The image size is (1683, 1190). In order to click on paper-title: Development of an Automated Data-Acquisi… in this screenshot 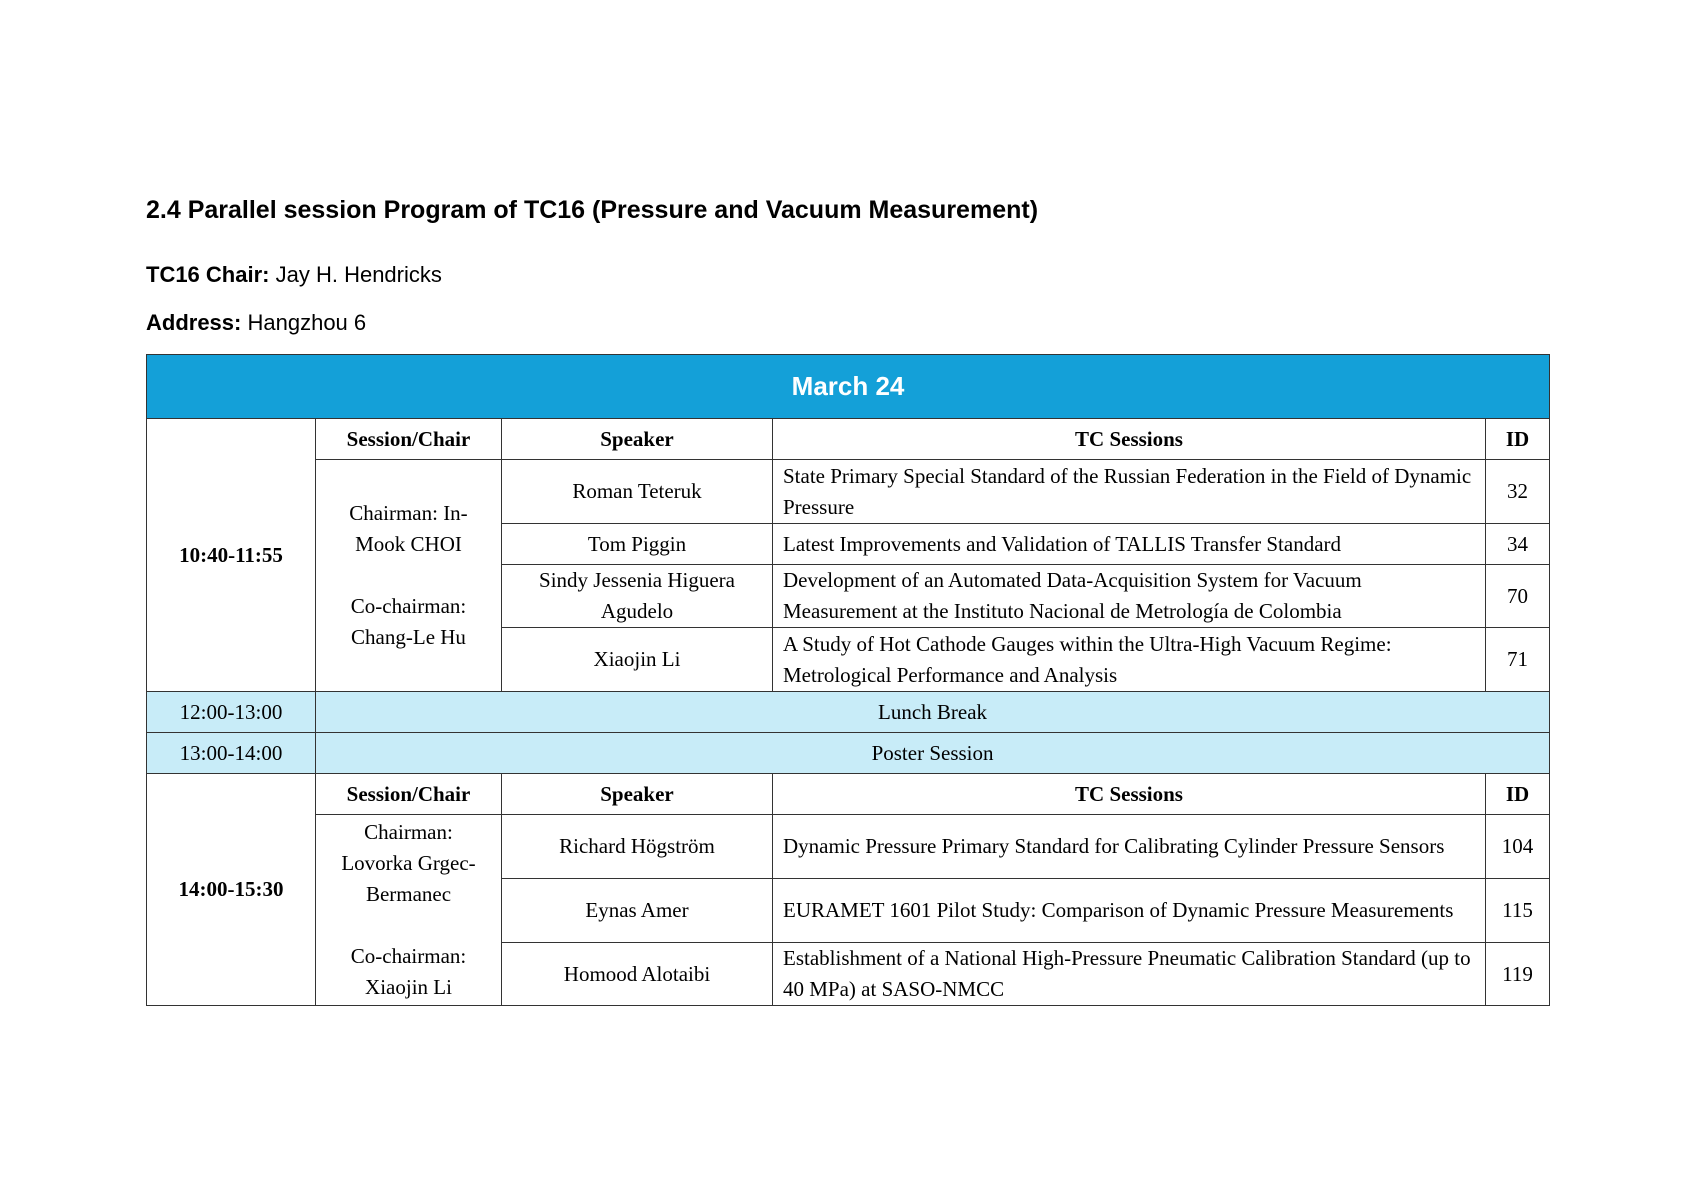, I will do `click(1129, 596)`.